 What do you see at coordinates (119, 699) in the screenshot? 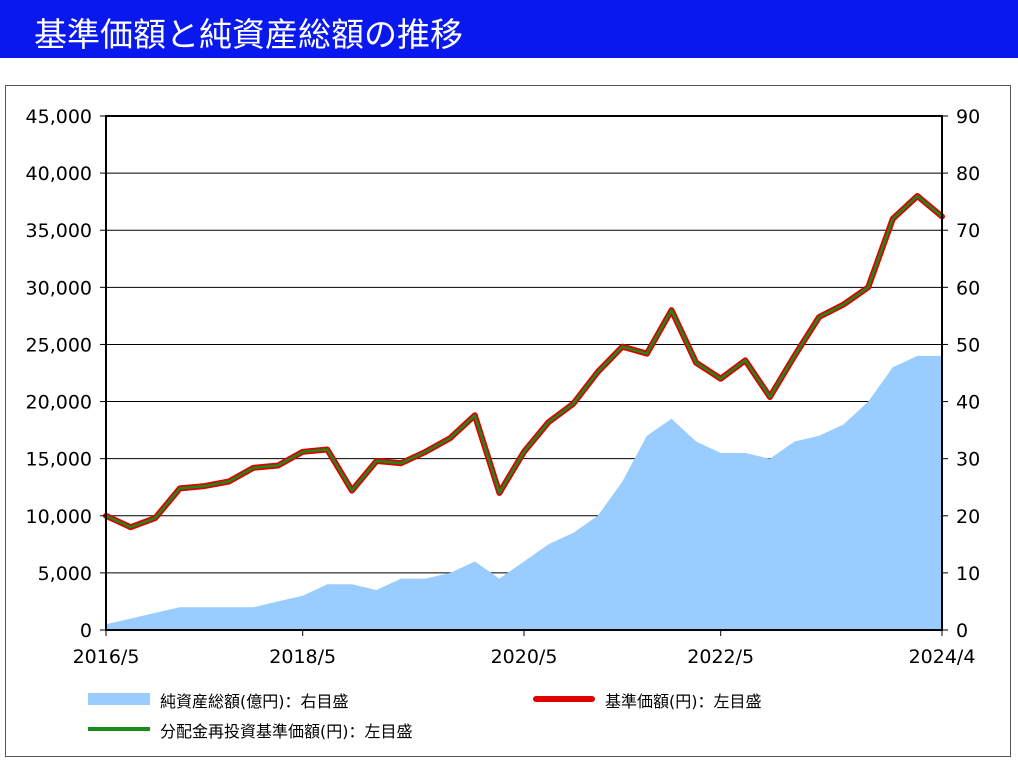
I see `legend-swatch-assets` at bounding box center [119, 699].